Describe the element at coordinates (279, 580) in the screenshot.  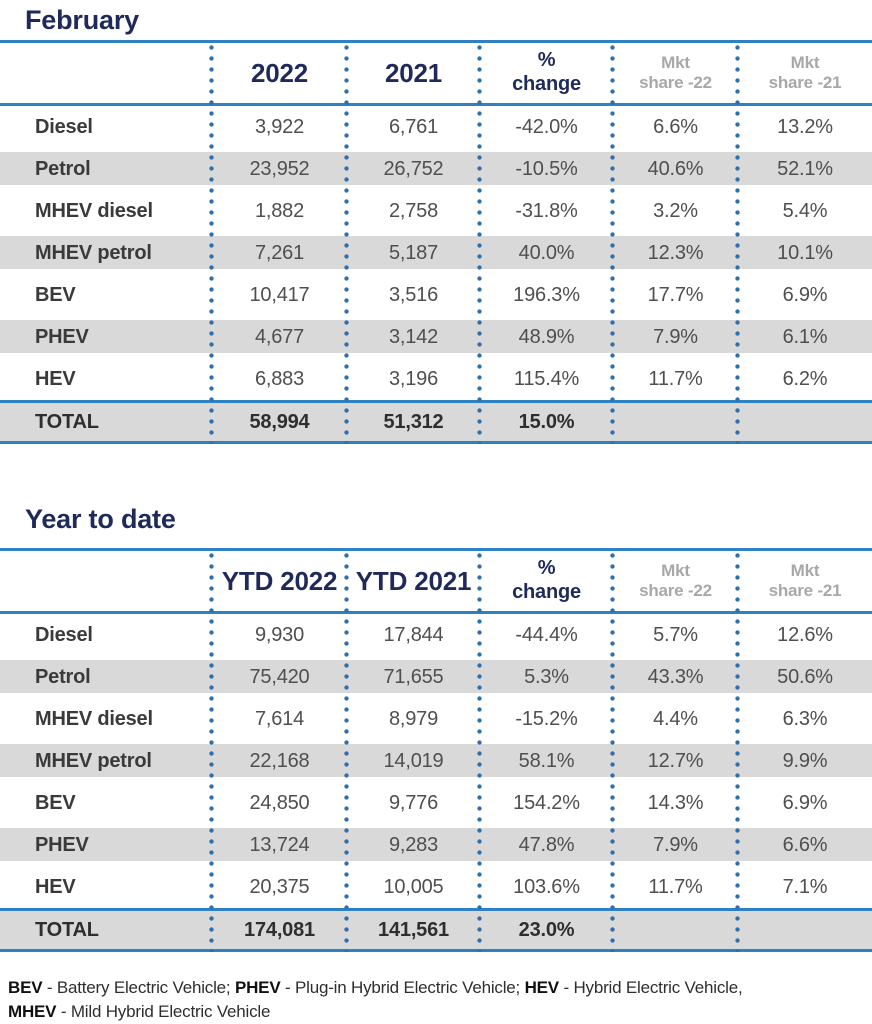
I see `header-ytd-2022: YTD 2022` at that location.